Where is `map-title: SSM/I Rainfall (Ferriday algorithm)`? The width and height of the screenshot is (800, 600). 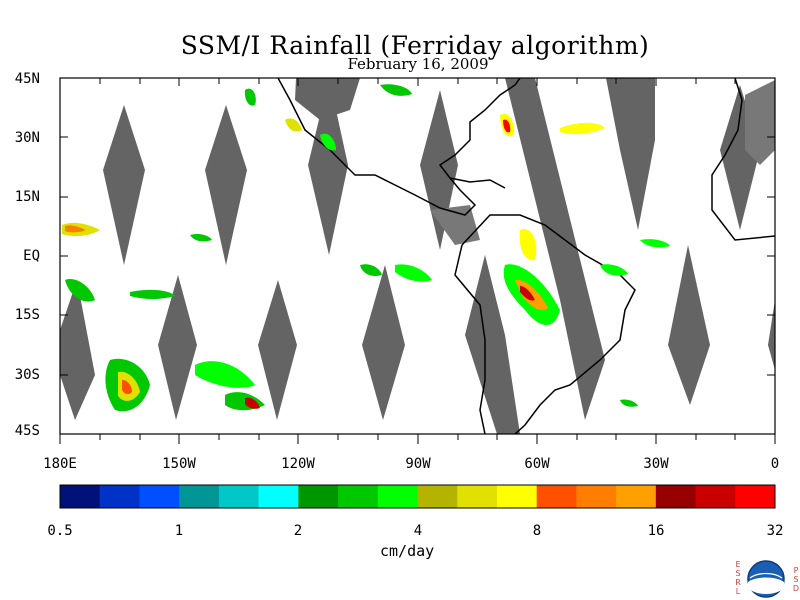
map-title: SSM/I Rainfall (Ferriday algorithm) is located at coordinates (415, 45).